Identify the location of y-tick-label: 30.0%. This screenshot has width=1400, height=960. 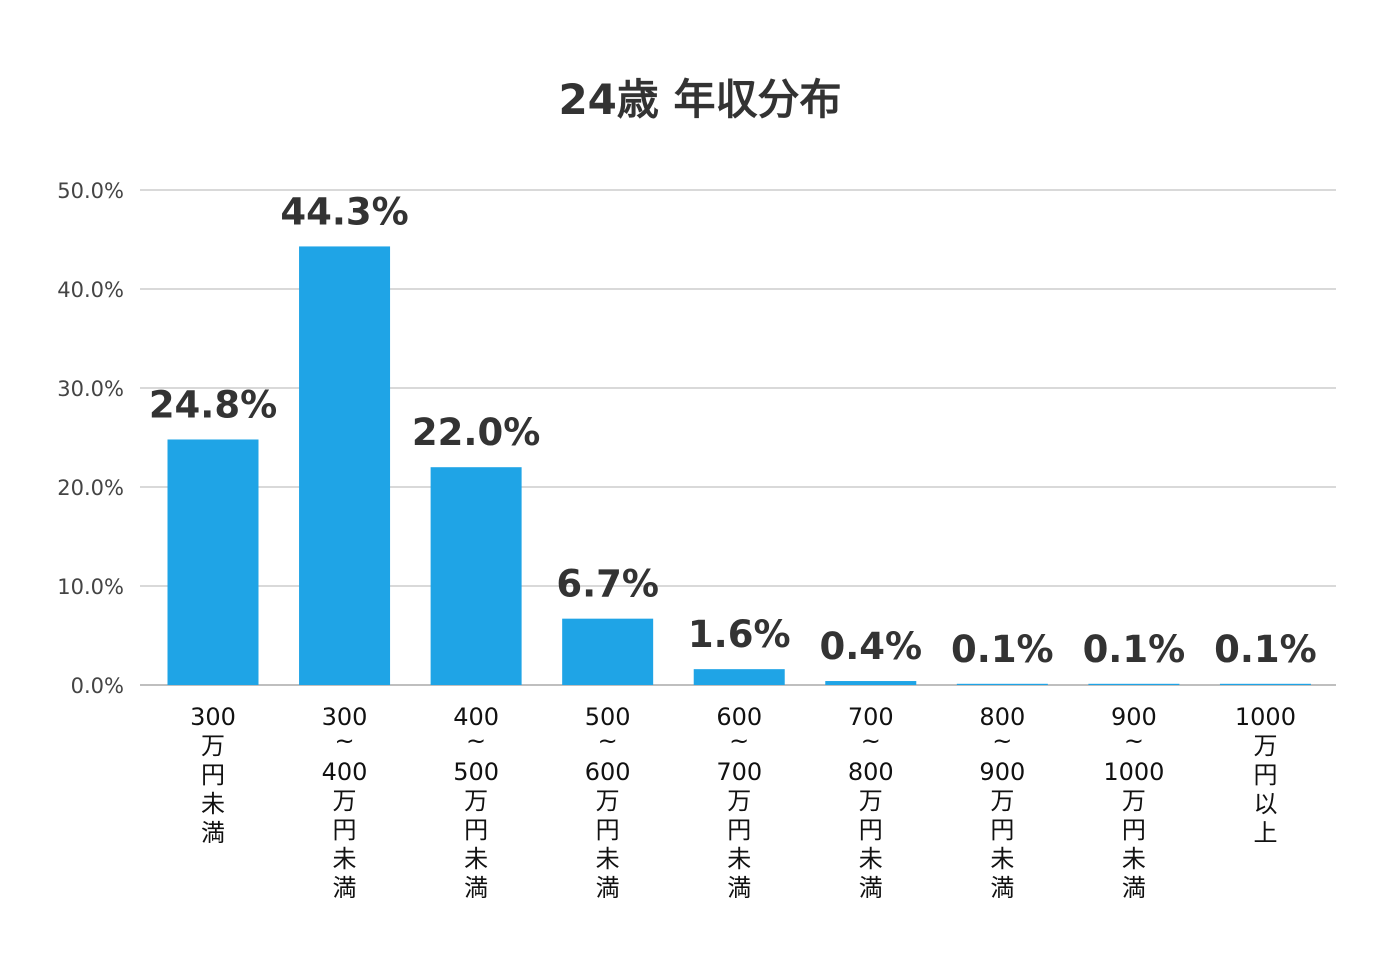
(90, 389).